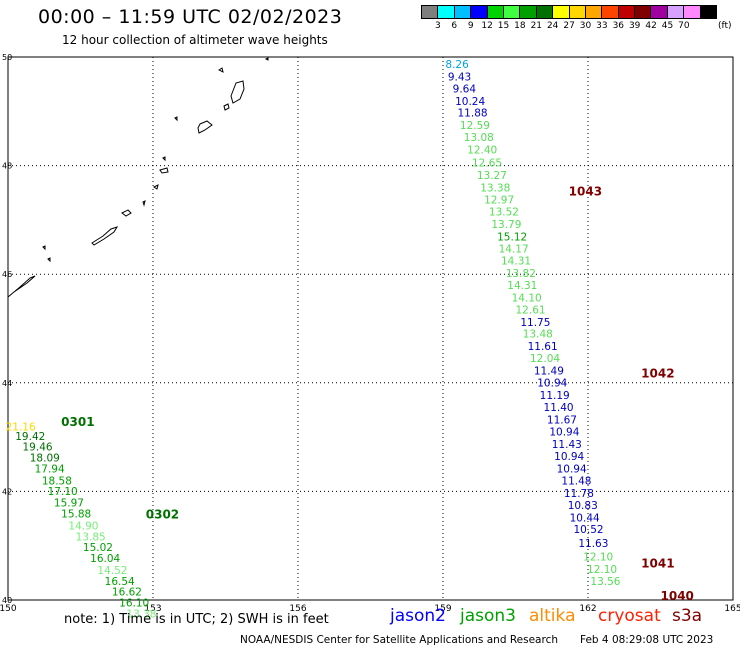 The image size is (740, 650). What do you see at coordinates (77, 422) in the screenshot?
I see `pass-label: 0301` at bounding box center [77, 422].